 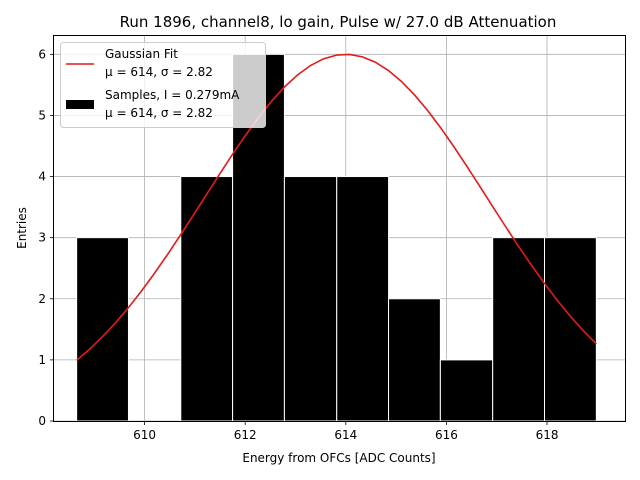 I want to click on x-tick-label: 618, so click(x=547, y=435).